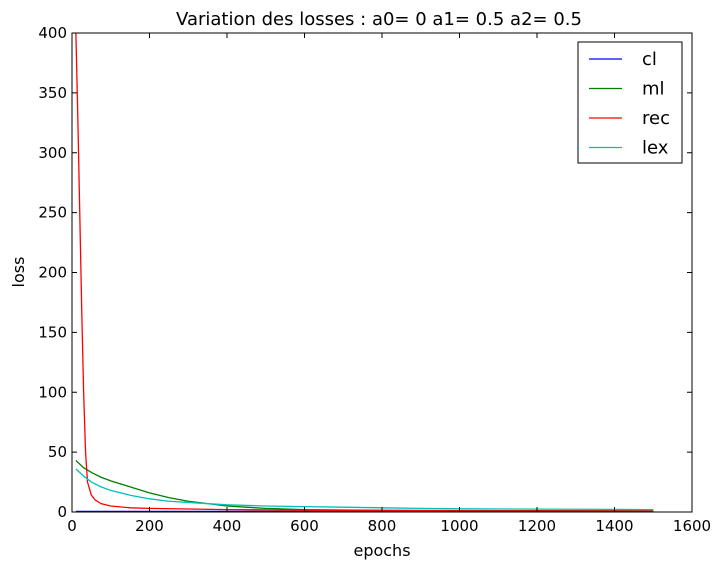 The width and height of the screenshot is (723, 570). What do you see at coordinates (227, 526) in the screenshot?
I see `x-tick-label: 400` at bounding box center [227, 526].